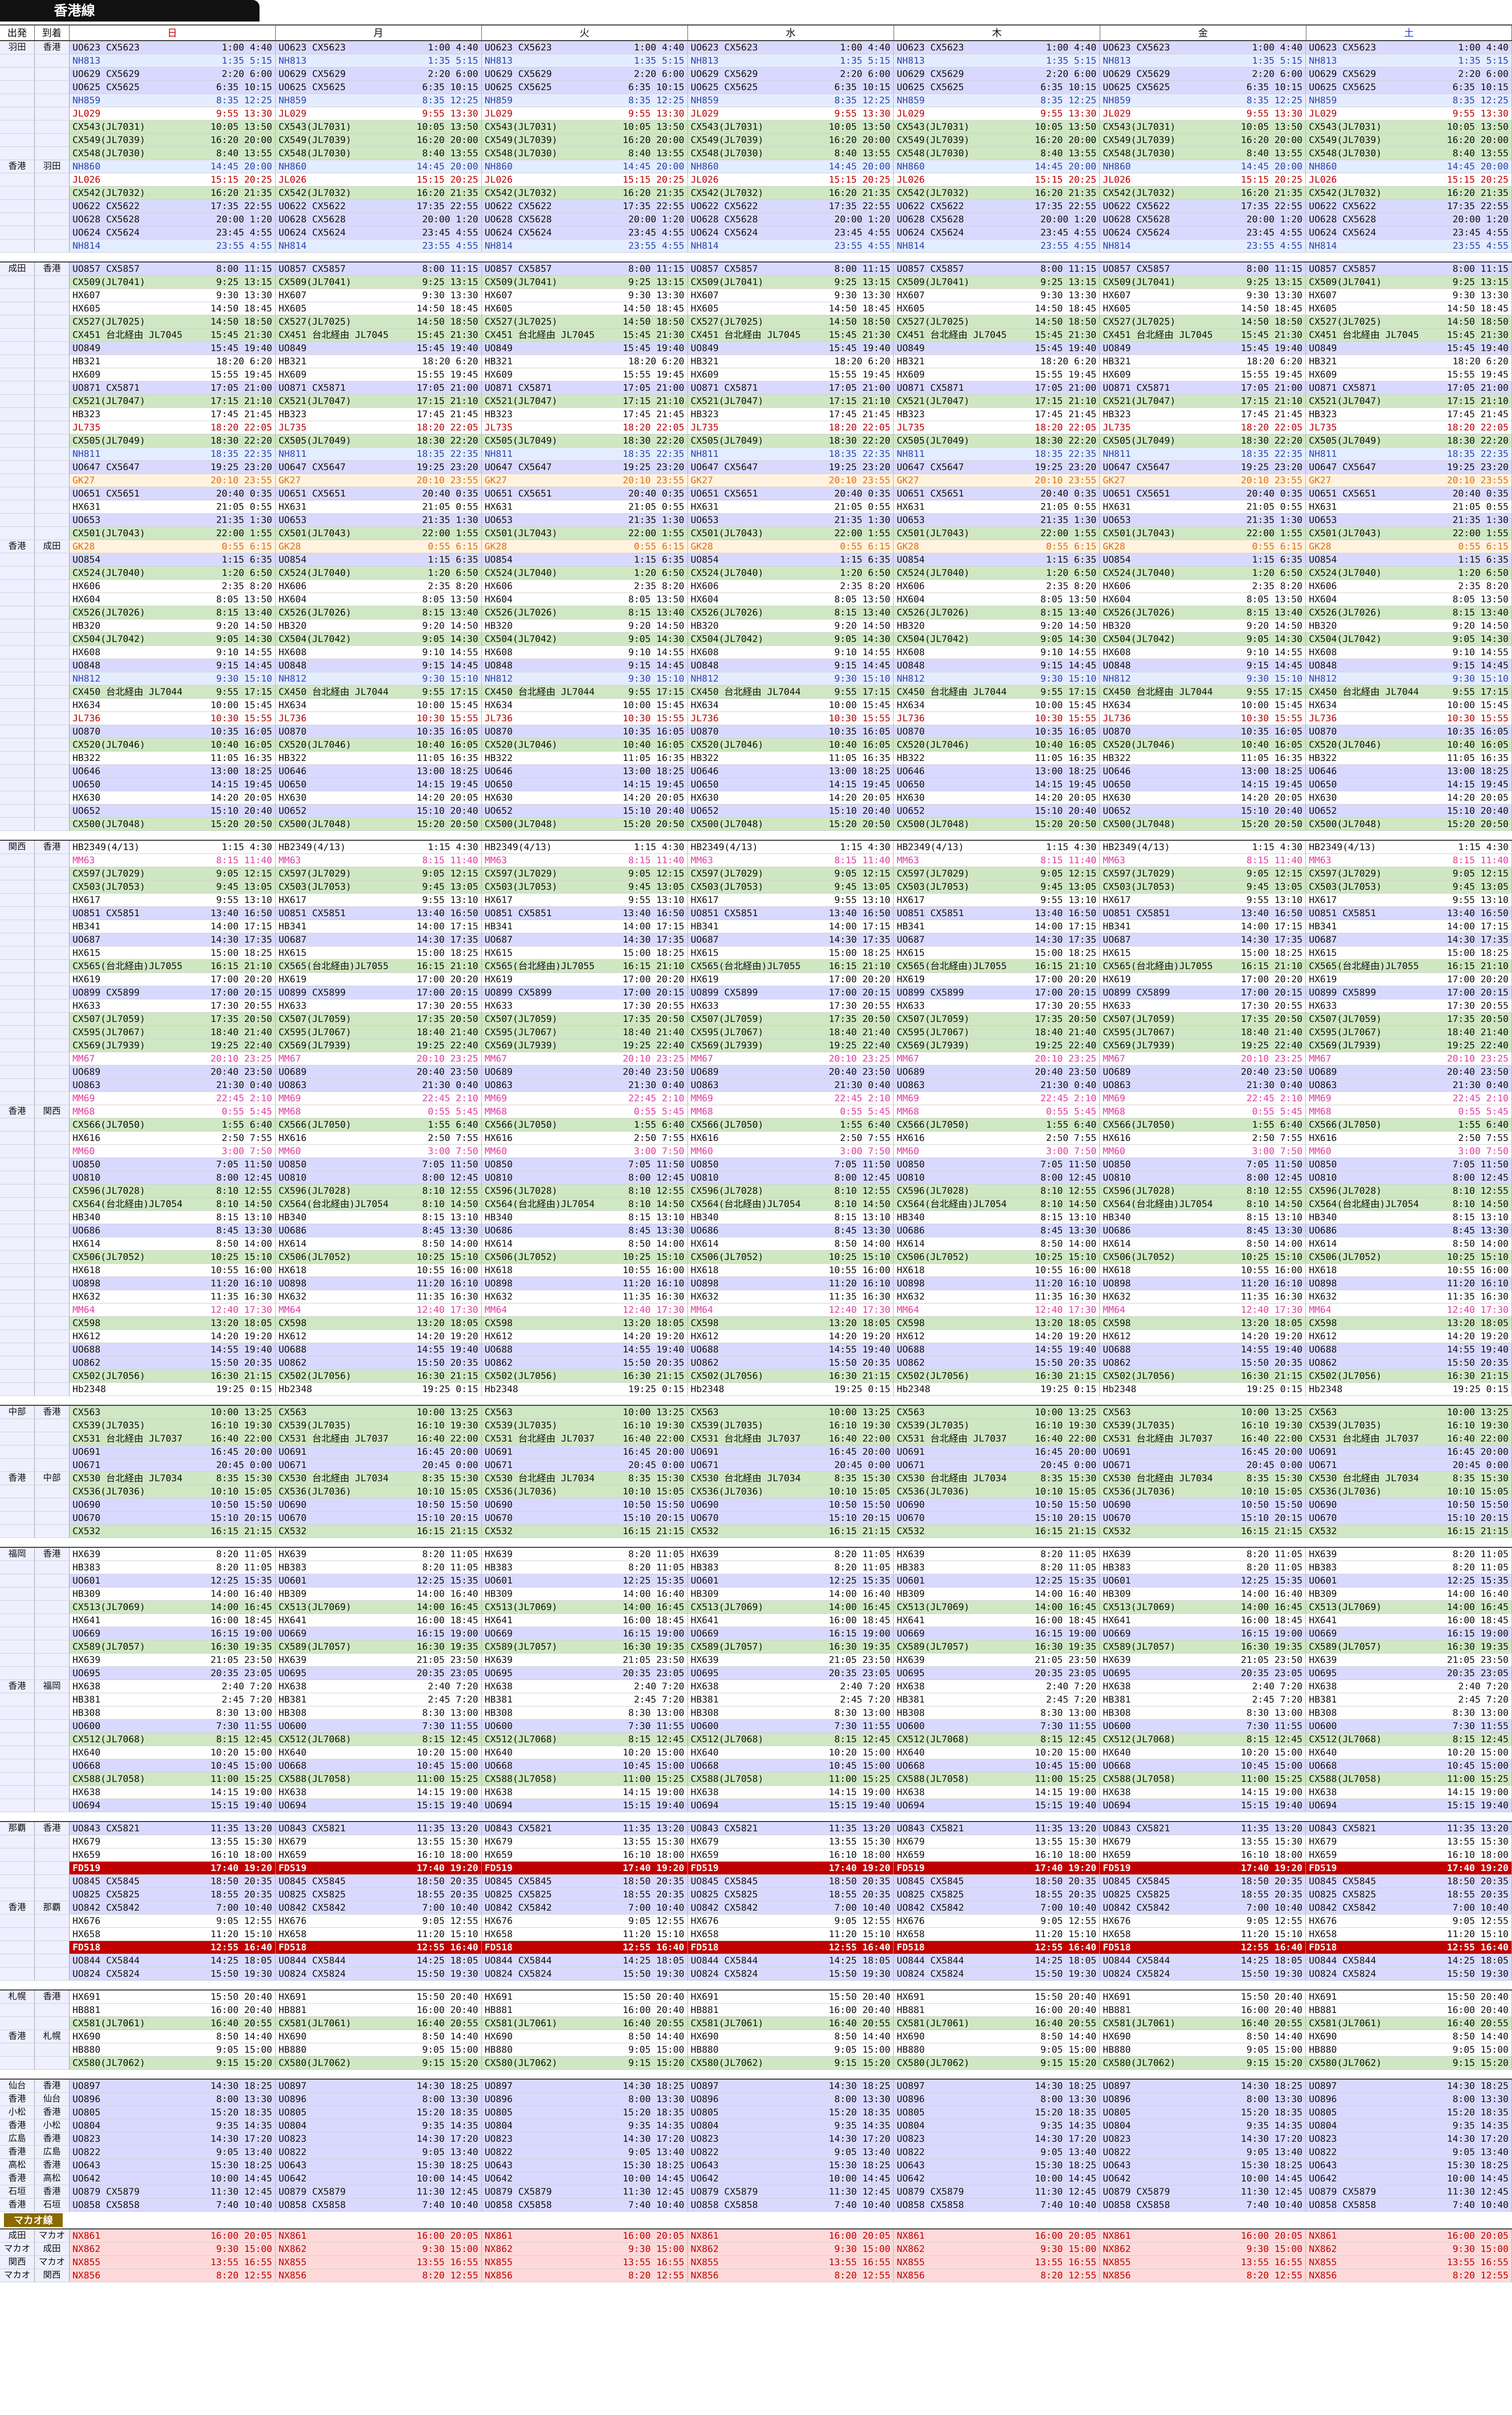  Describe the element at coordinates (1409, 1504) in the screenshot. I see `flight-cell: UO690 10:50 15:50` at that location.